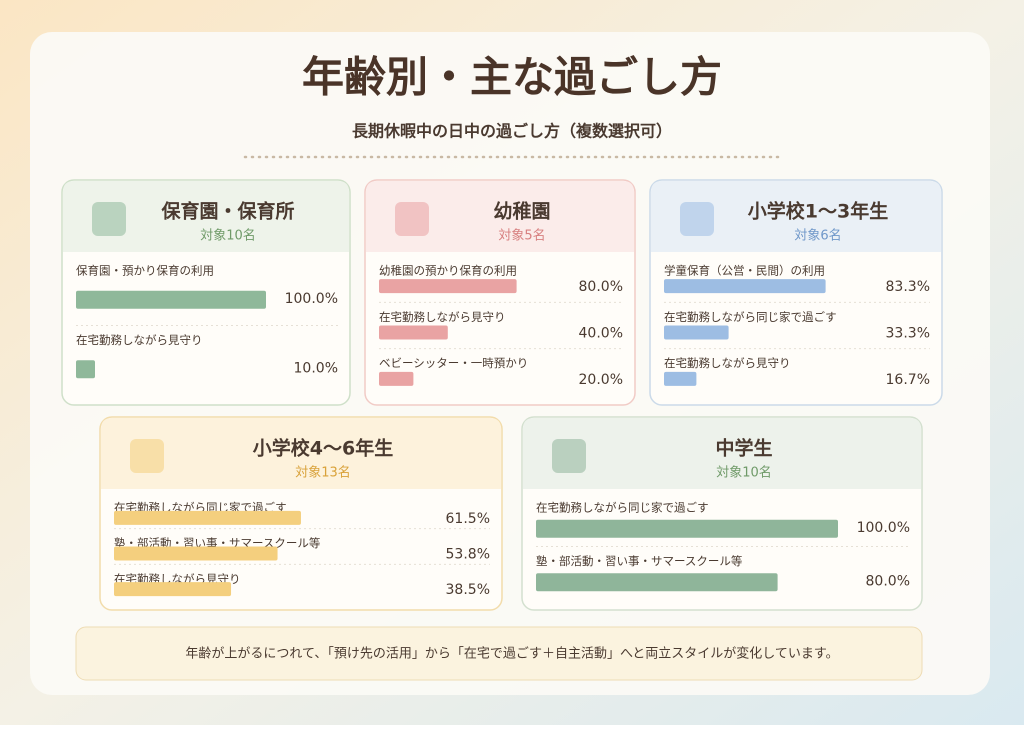  I want to click on category-label: 保育園・預かり保育の利用, so click(145, 271).